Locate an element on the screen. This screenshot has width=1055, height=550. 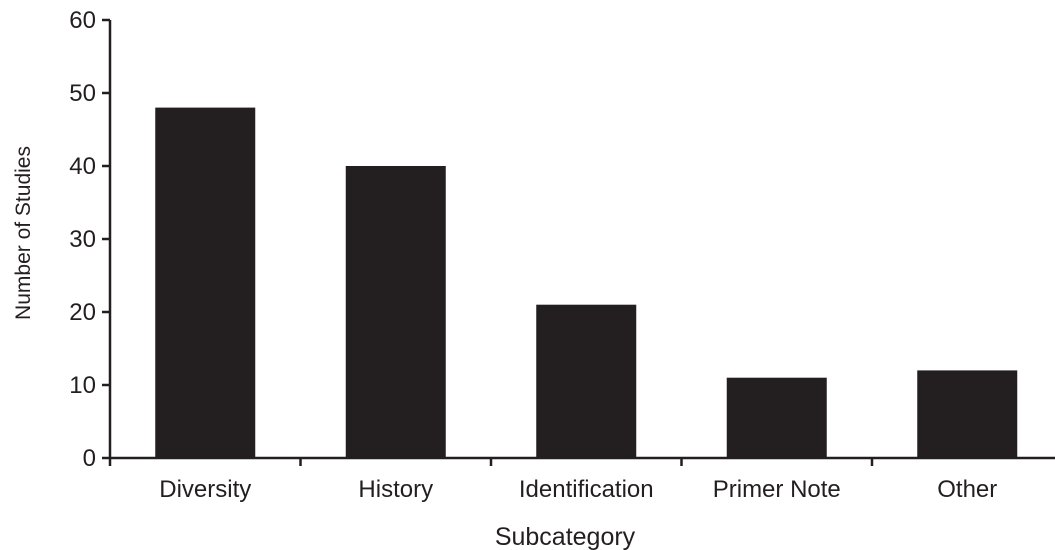
y-tick-label-0: 0 is located at coordinates (89, 458).